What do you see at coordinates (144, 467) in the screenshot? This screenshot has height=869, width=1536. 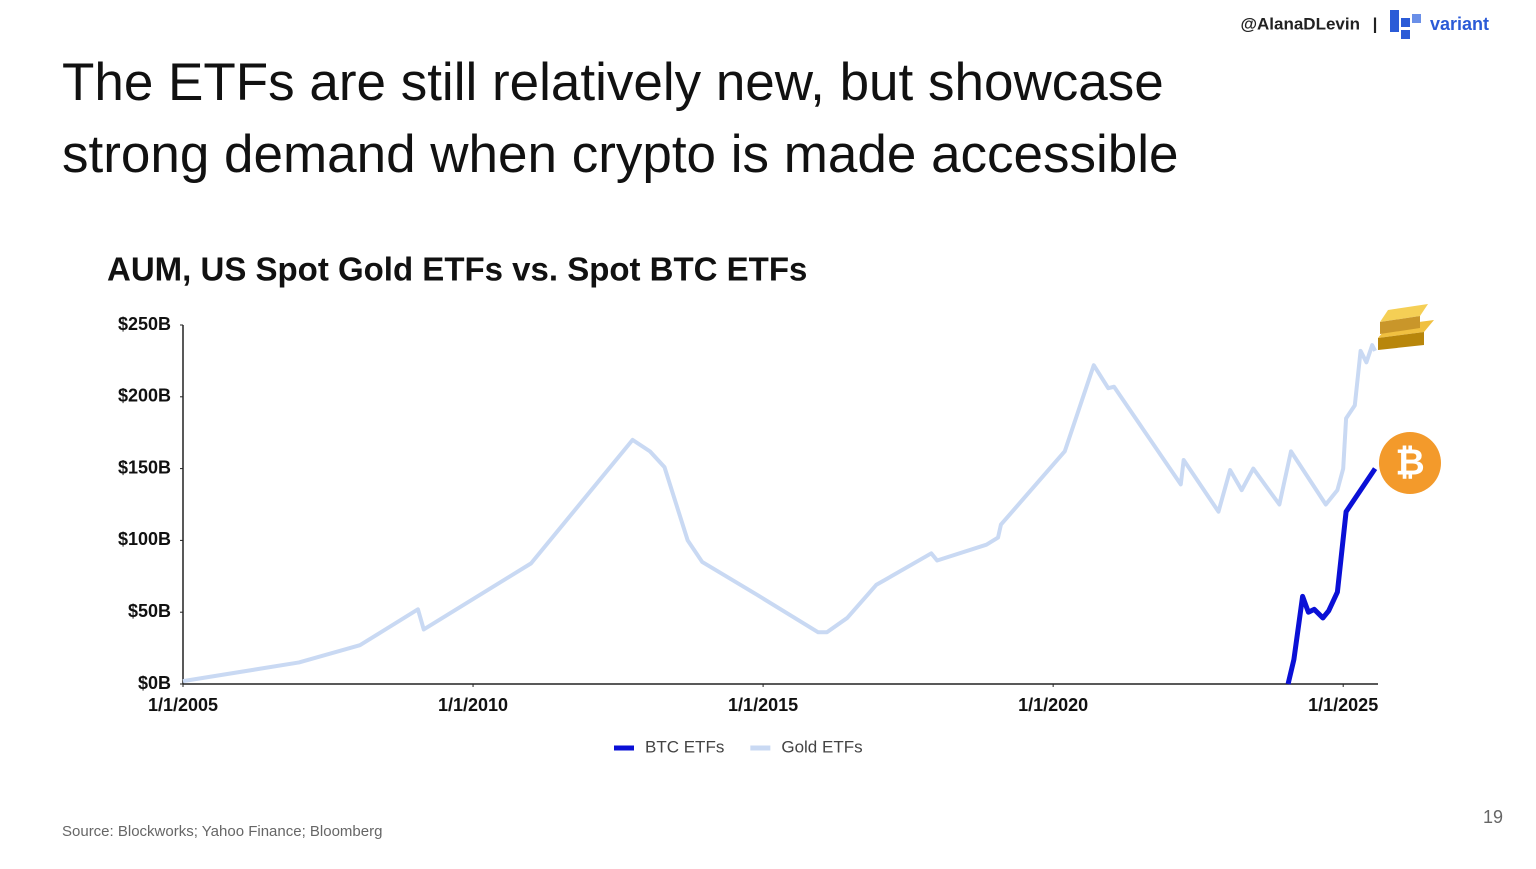 I see `y-tick-label: $150B` at bounding box center [144, 467].